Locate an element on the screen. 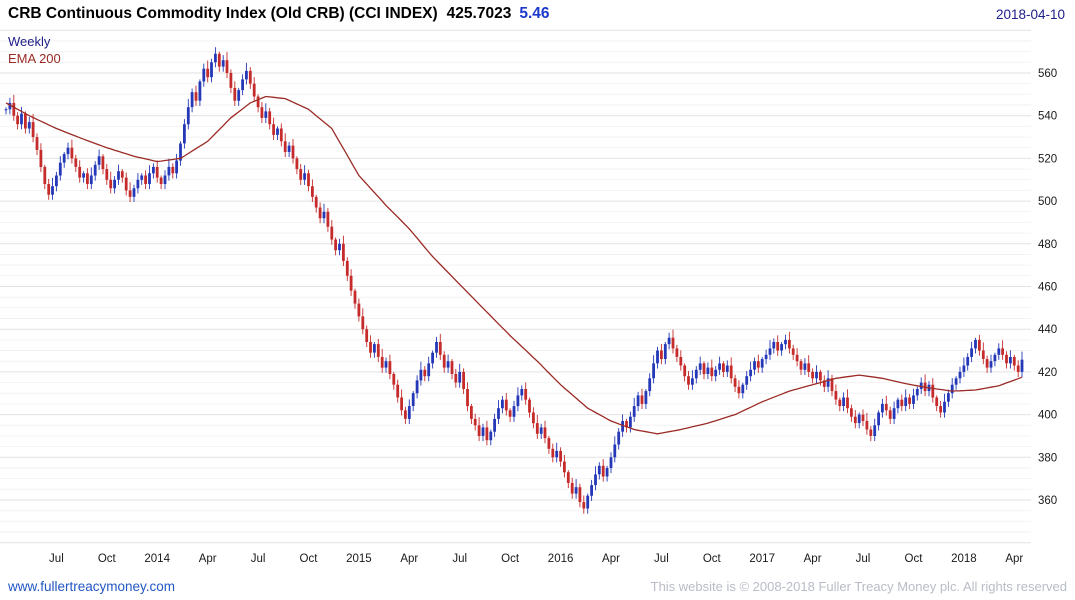 Image resolution: width=1075 pixels, height=600 pixels. y-axis-label: 540 is located at coordinates (1047, 117).